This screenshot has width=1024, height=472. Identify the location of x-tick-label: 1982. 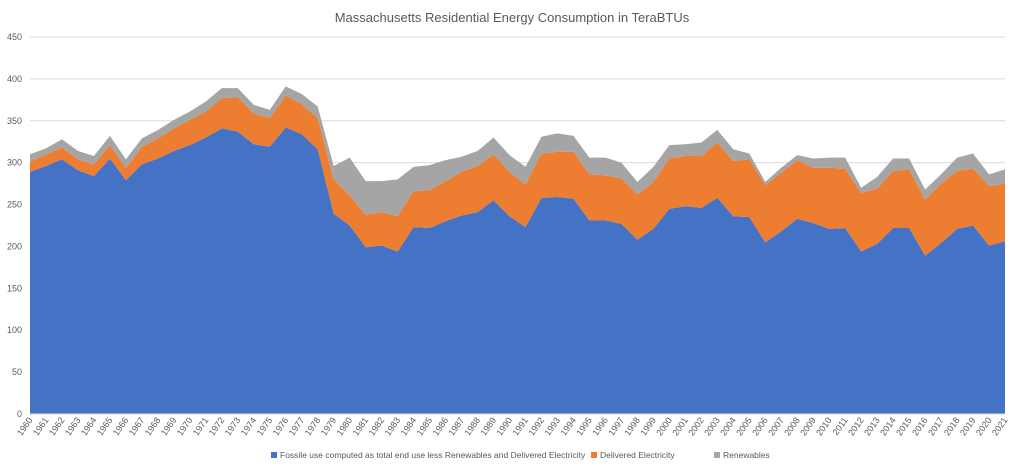
(377, 426).